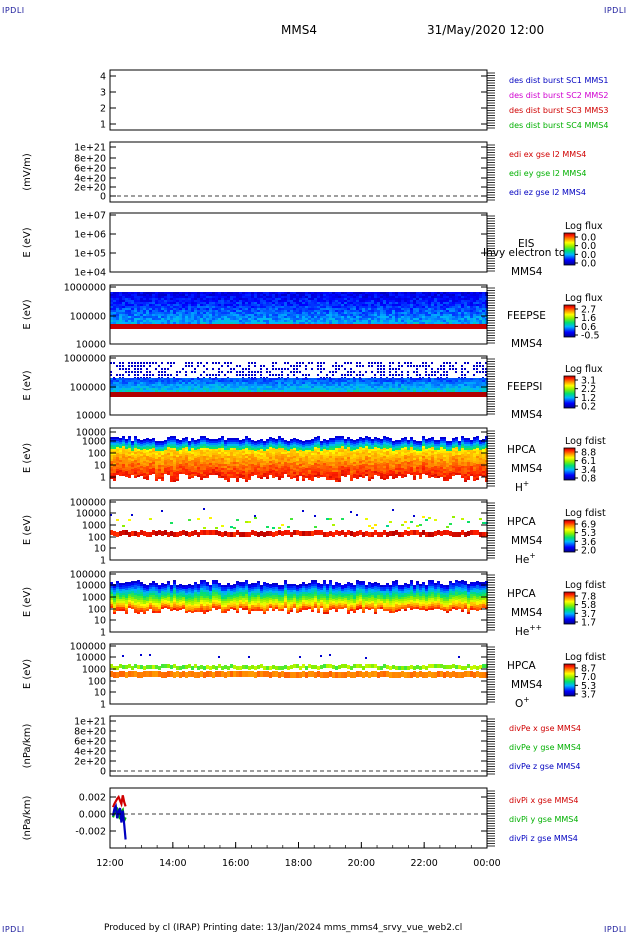 Image resolution: width=630 pixels, height=934 pixels. What do you see at coordinates (103, 77) in the screenshot?
I see `y-tick-label: 4` at bounding box center [103, 77].